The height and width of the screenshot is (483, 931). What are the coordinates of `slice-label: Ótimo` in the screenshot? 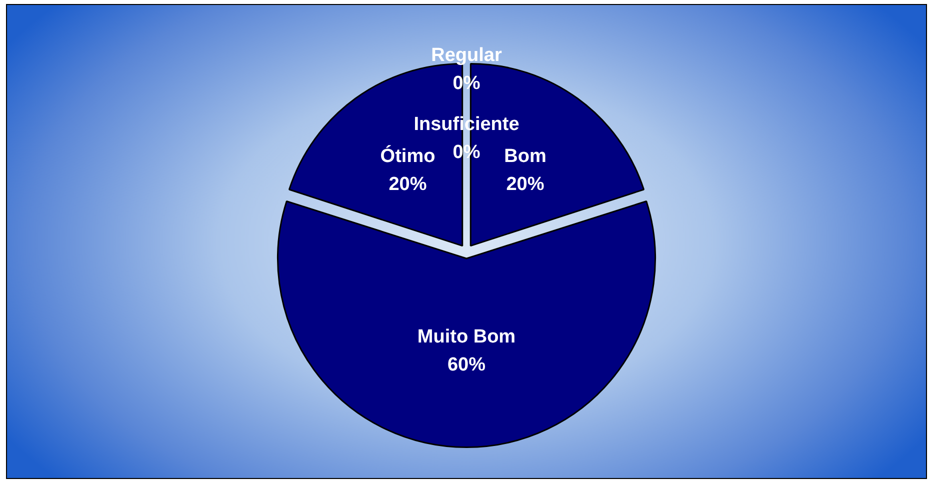 It's located at (408, 155).